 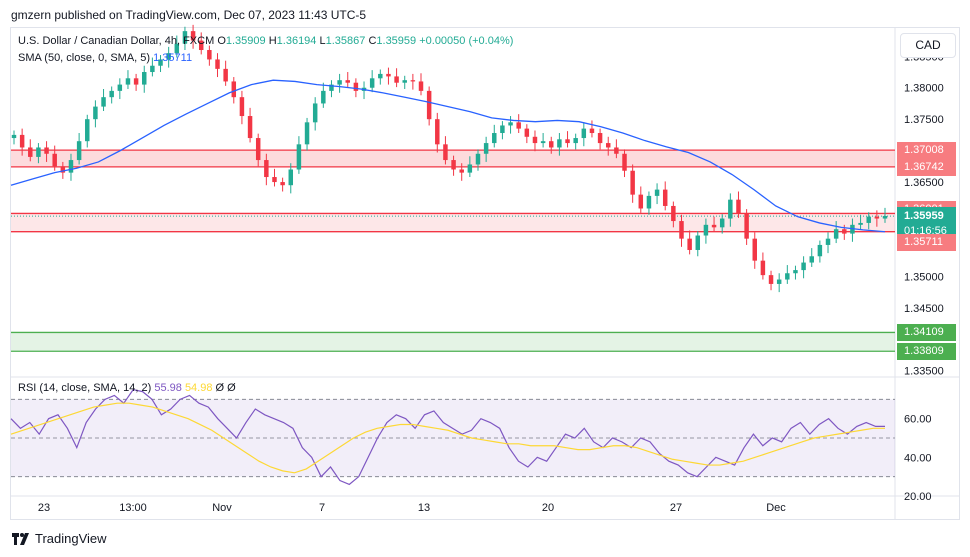 I want to click on sma-label: SMA (50, close, 0, SMA, 5), so click(x=84, y=58).